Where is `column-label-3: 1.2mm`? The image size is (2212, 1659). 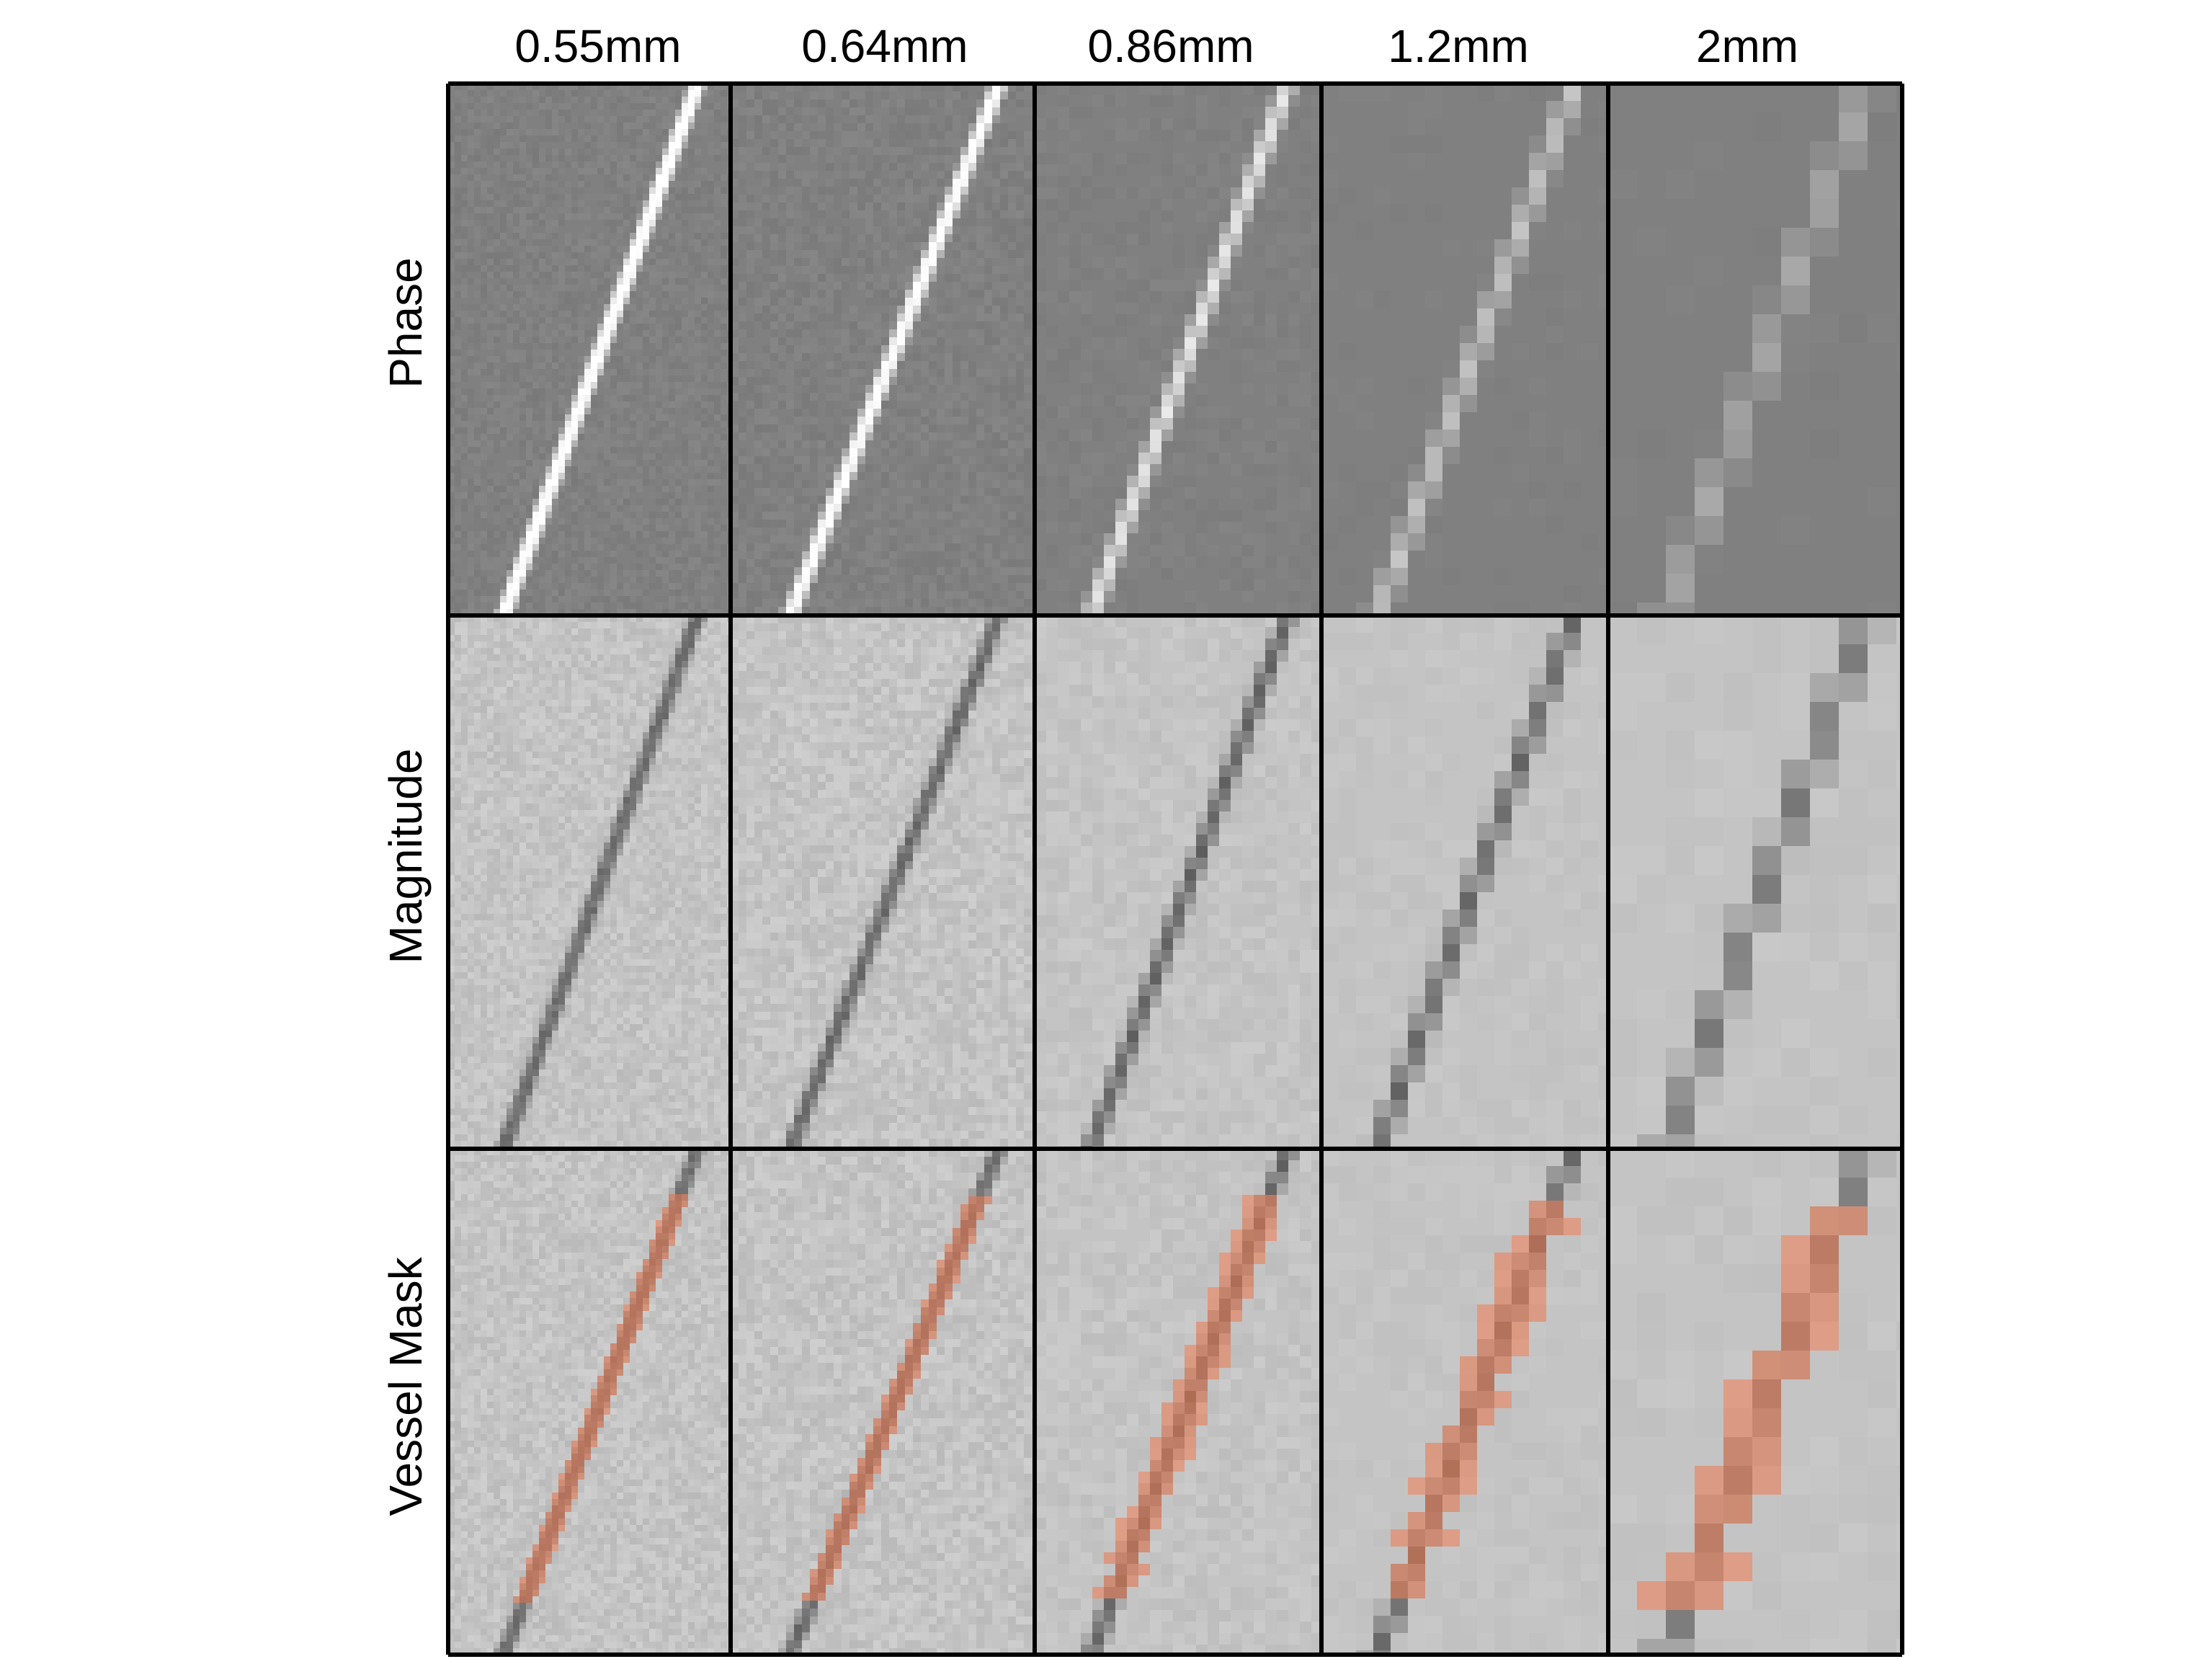
column-label-3: 1.2mm is located at coordinates (1458, 46).